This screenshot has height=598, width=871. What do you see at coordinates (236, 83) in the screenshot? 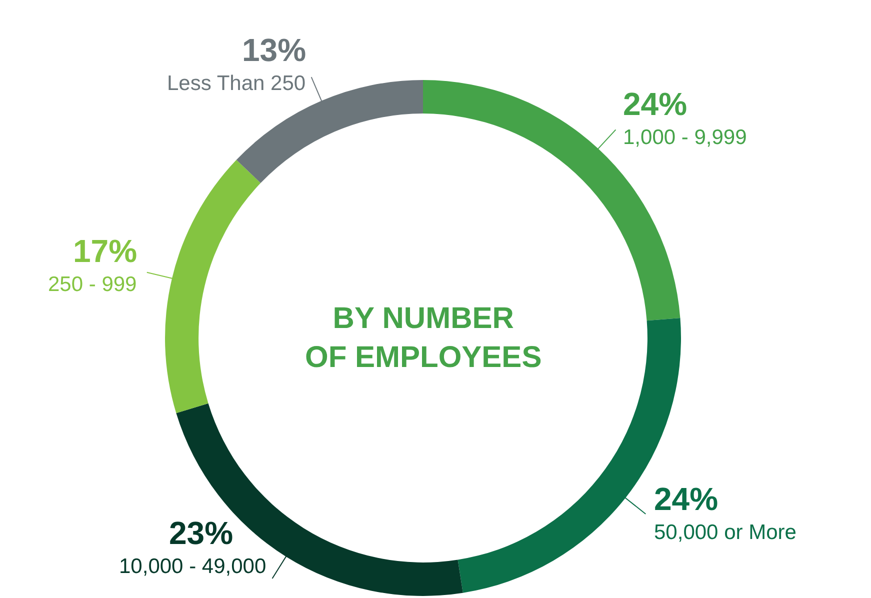
I see `slice-label: Less Than 250` at bounding box center [236, 83].